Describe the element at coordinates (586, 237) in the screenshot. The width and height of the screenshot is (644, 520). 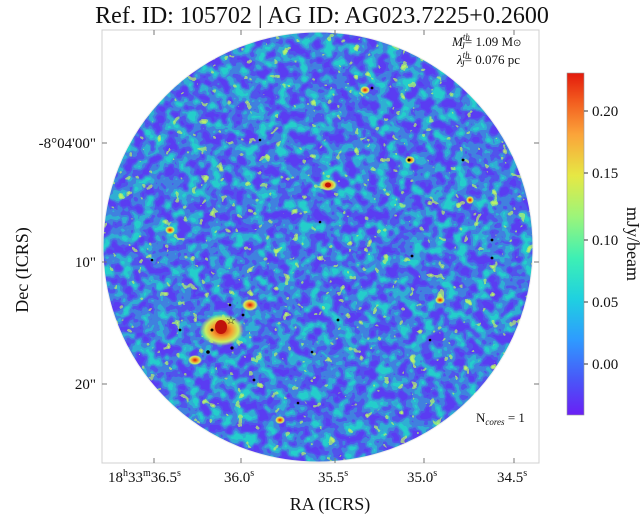
I see `colorbar-tick-marks` at that location.